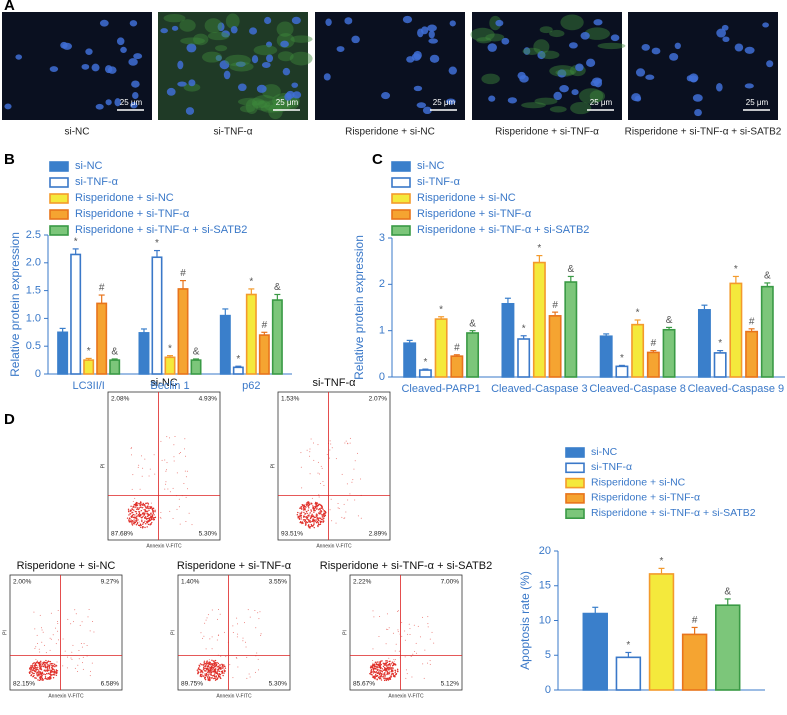  What do you see at coordinates (33, 263) in the screenshot?
I see `y-tick-label: 2.0` at bounding box center [33, 263].